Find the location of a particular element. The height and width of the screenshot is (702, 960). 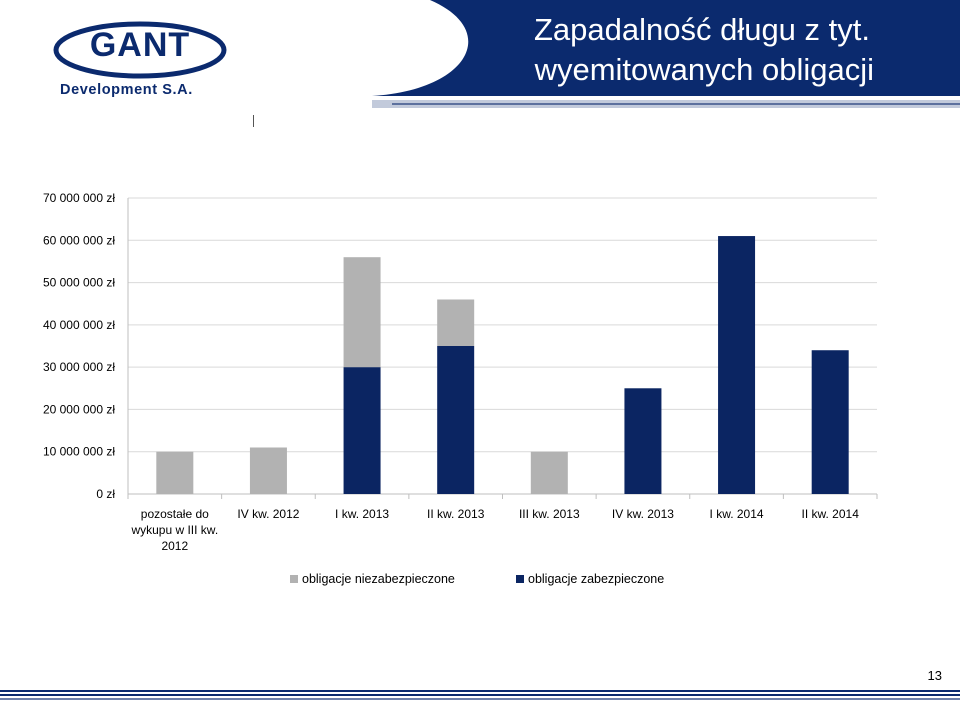

slide-title-line-1: Zapadalność długu z tyt. is located at coordinates (701, 29).